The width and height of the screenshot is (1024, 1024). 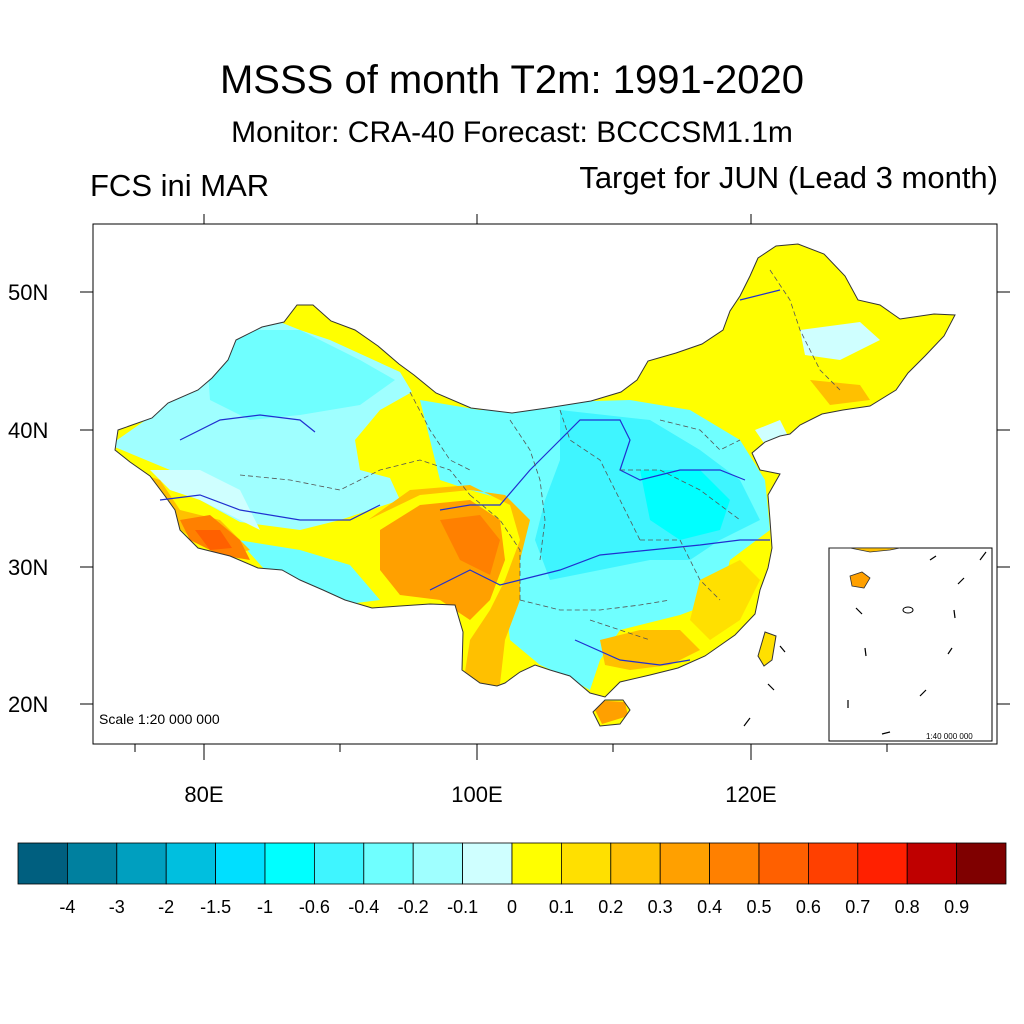 I want to click on colorbar-tick-label: -0.2, so click(x=413, y=907).